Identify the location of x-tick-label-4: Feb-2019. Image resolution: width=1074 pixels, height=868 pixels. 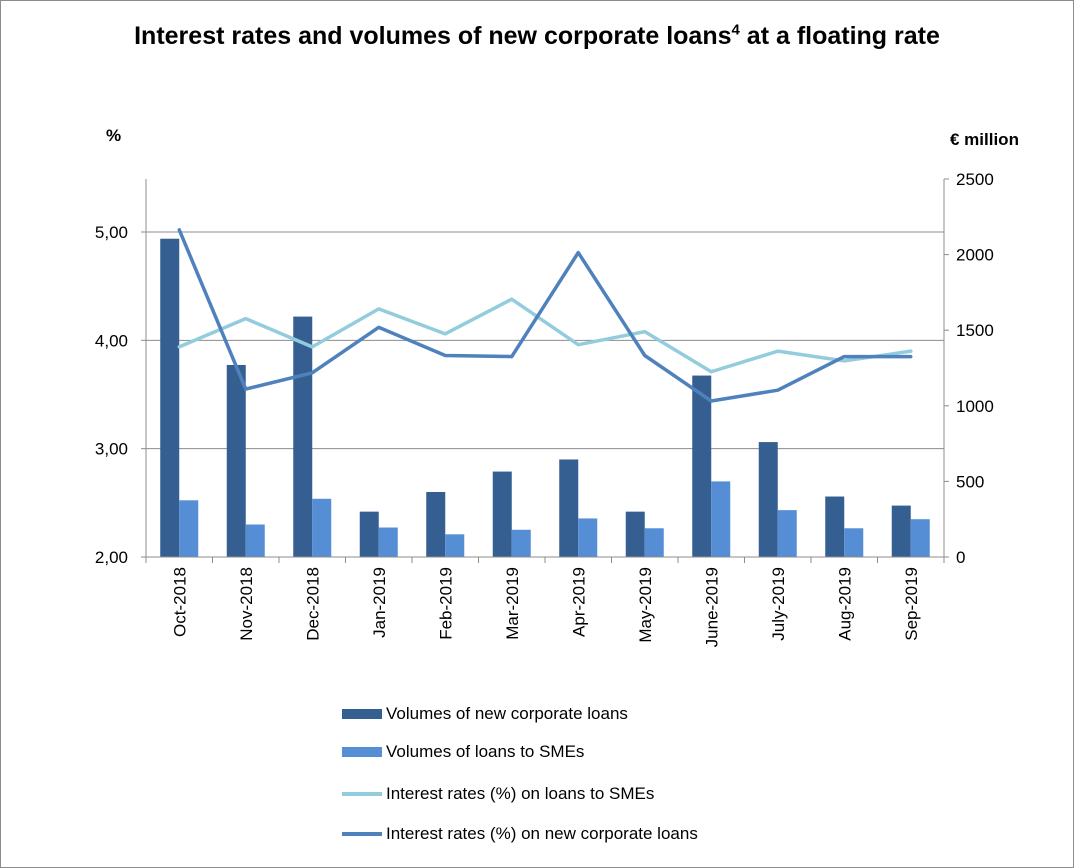
(445, 603).